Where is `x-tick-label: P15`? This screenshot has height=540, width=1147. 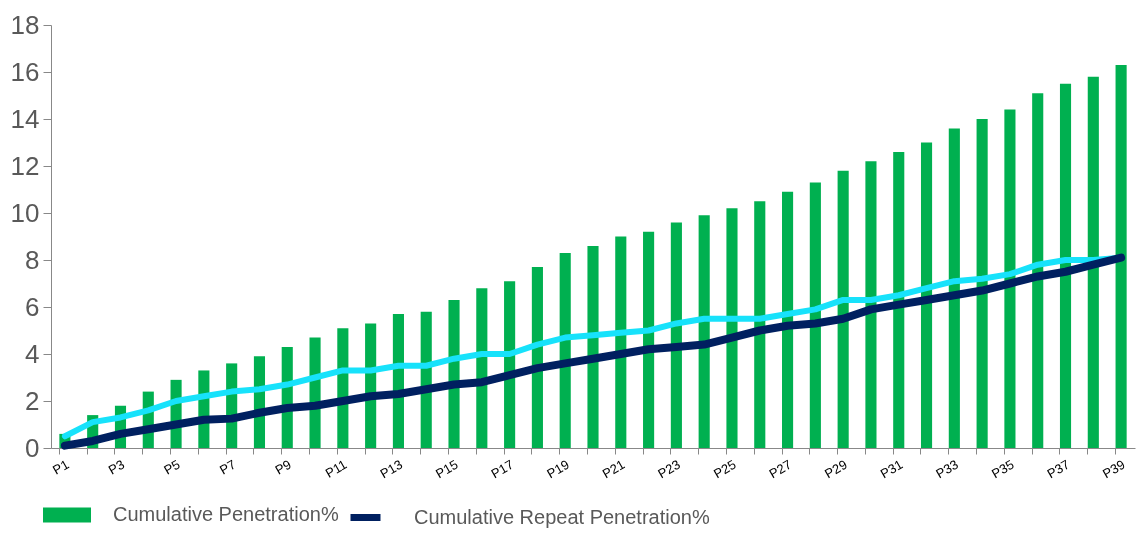
x-tick-label: P15 is located at coordinates (446, 469).